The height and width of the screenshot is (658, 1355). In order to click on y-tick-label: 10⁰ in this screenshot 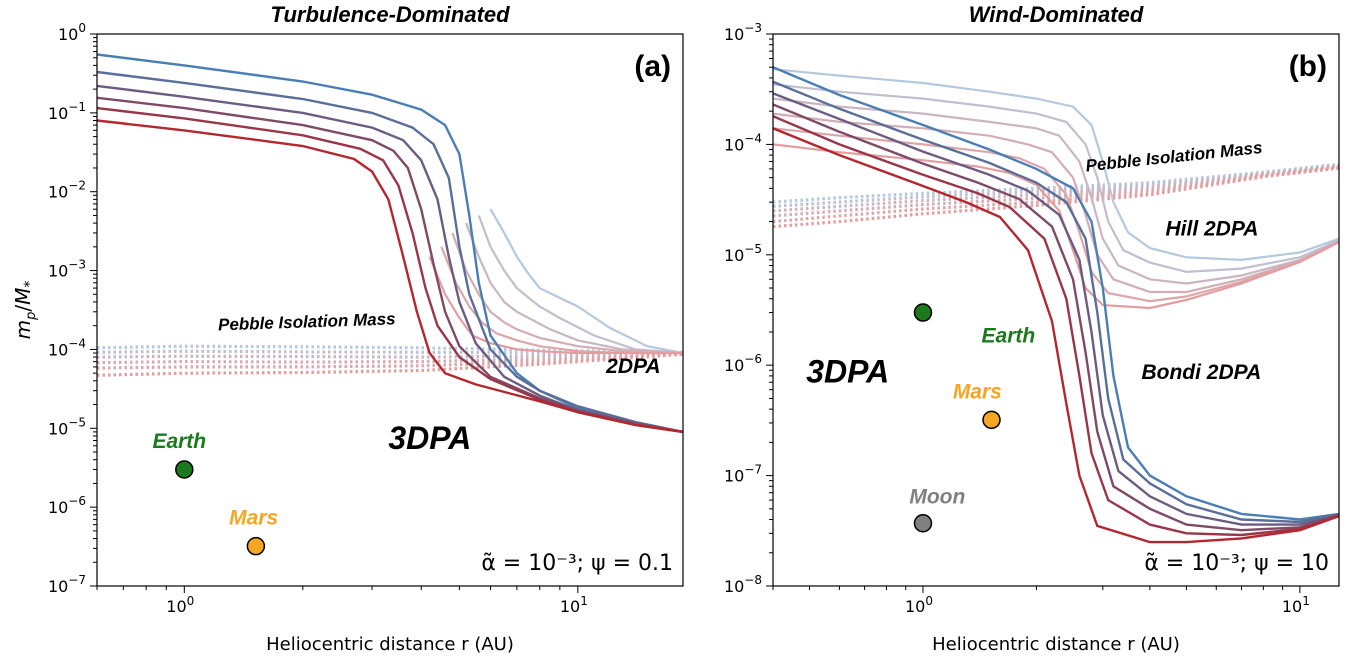, I will do `click(72, 32)`.